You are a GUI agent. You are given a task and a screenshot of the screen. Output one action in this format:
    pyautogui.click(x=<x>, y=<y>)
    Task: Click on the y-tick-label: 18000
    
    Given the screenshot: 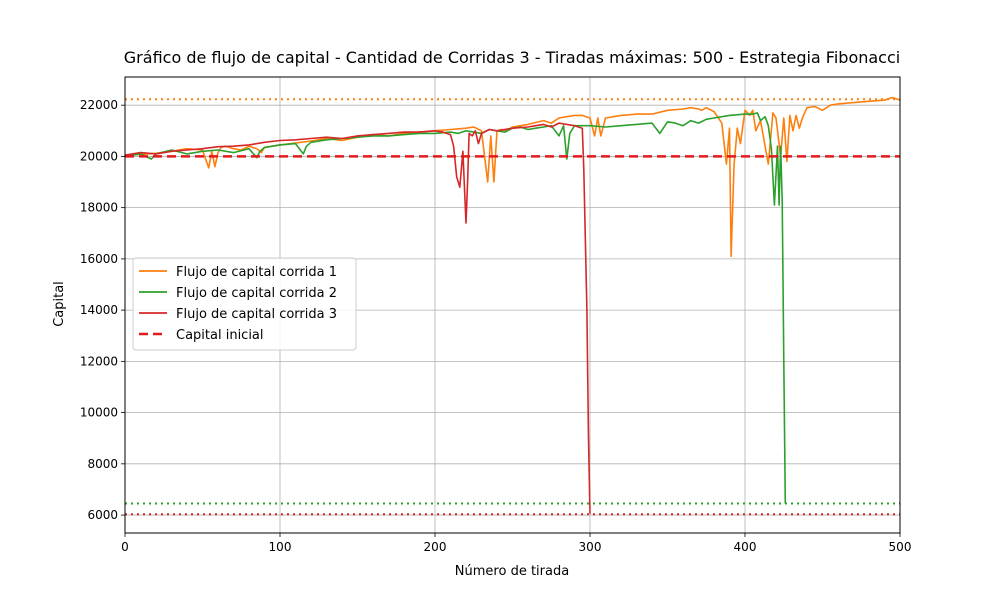 What is the action you would take?
    pyautogui.click(x=99, y=208)
    